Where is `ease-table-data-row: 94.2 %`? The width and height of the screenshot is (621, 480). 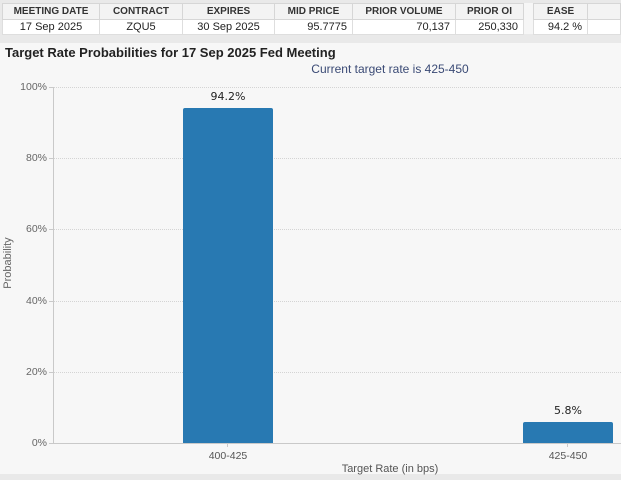 ease-table-data-row: 94.2 % is located at coordinates (576, 27).